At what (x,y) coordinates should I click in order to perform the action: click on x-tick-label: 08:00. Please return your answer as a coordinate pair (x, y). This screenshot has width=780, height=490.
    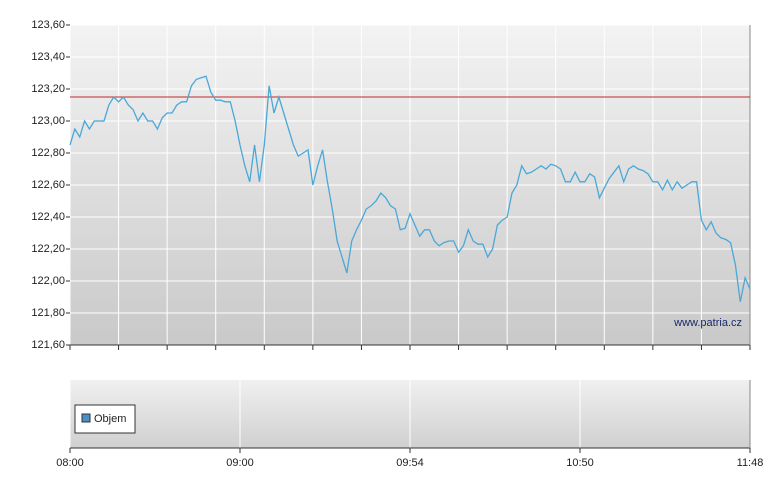
    Looking at the image, I should click on (70, 463).